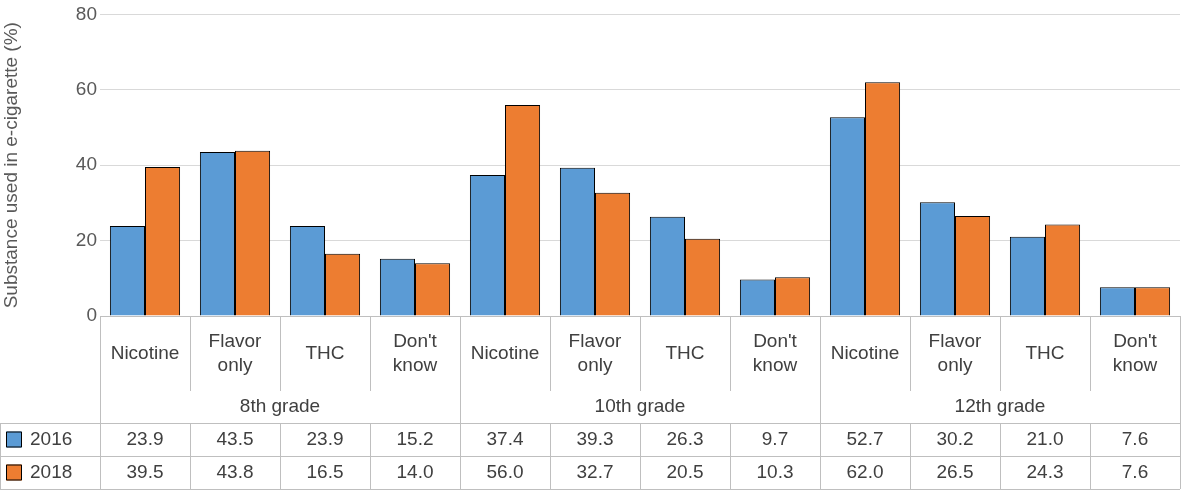 This screenshot has height=491, width=1182. I want to click on data-label: 20.5, so click(685, 471).